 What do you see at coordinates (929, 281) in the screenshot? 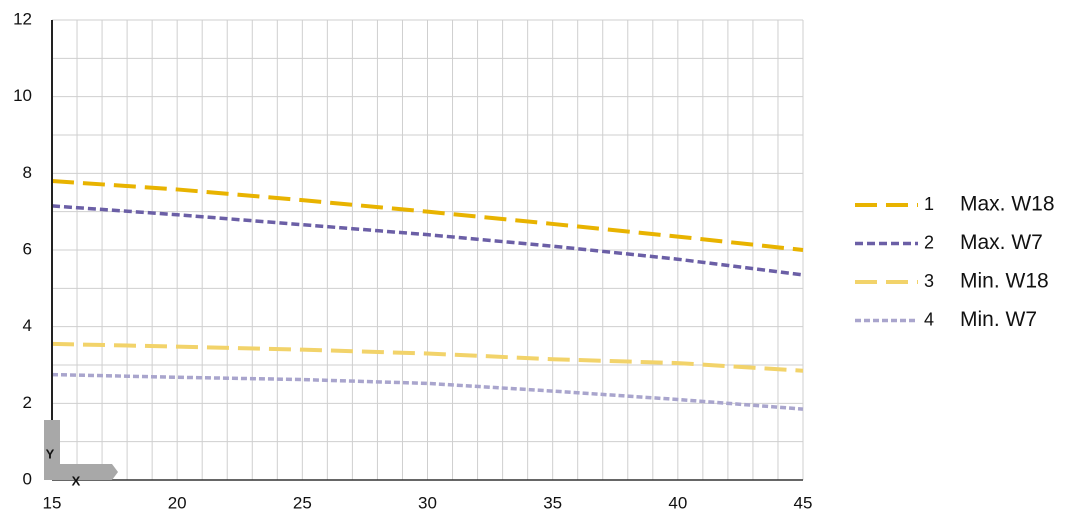
I see `legend-number: 3` at bounding box center [929, 281].